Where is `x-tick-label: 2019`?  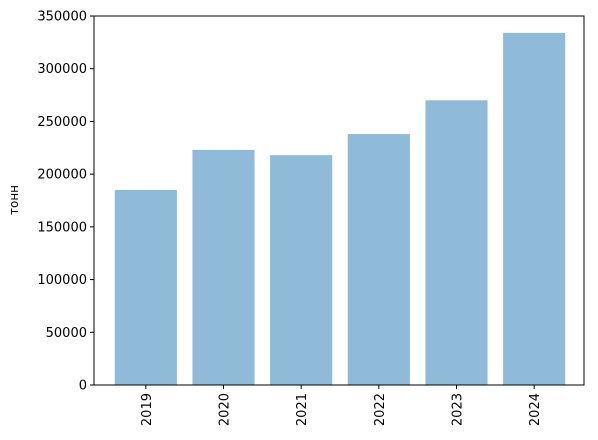 x-tick-label: 2019 is located at coordinates (147, 409).